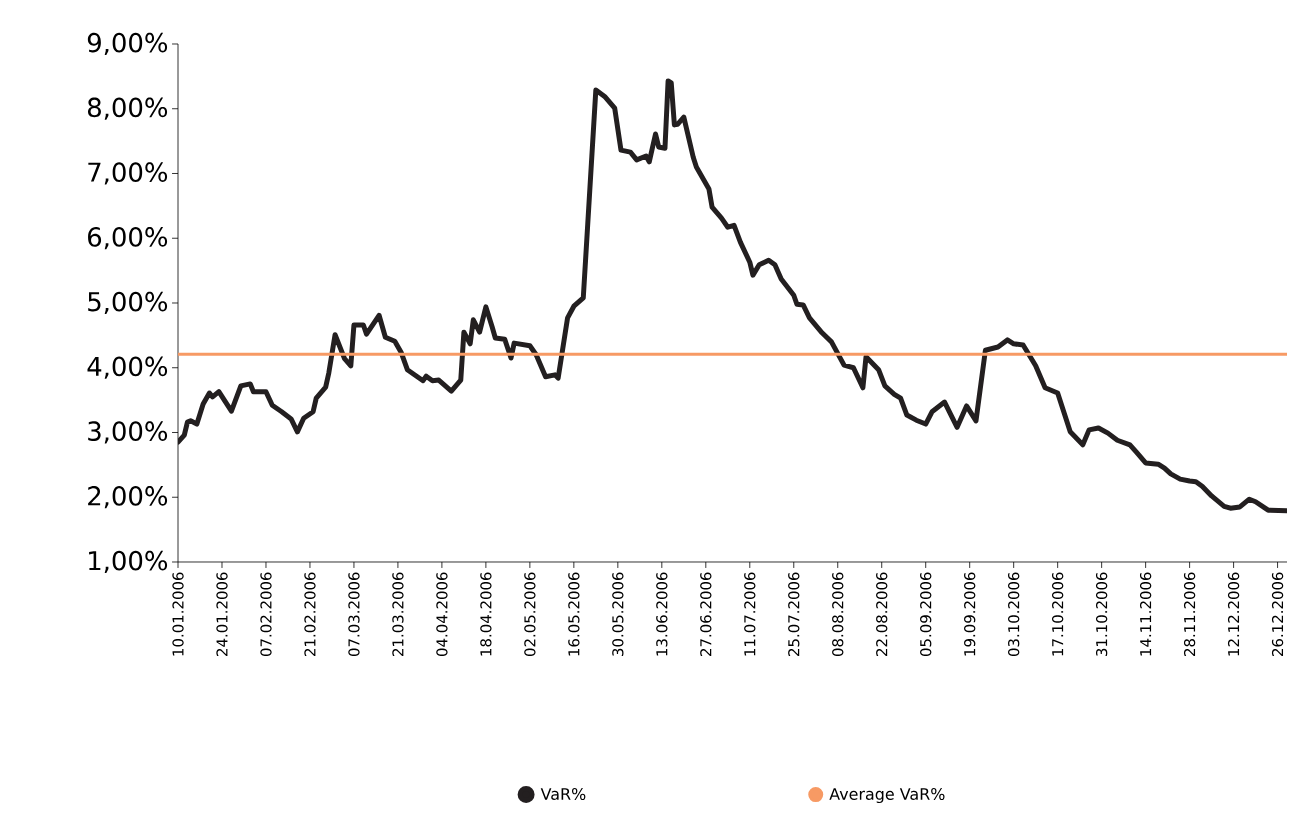  I want to click on x-tick-label: 19.09.2006, so click(970, 614).